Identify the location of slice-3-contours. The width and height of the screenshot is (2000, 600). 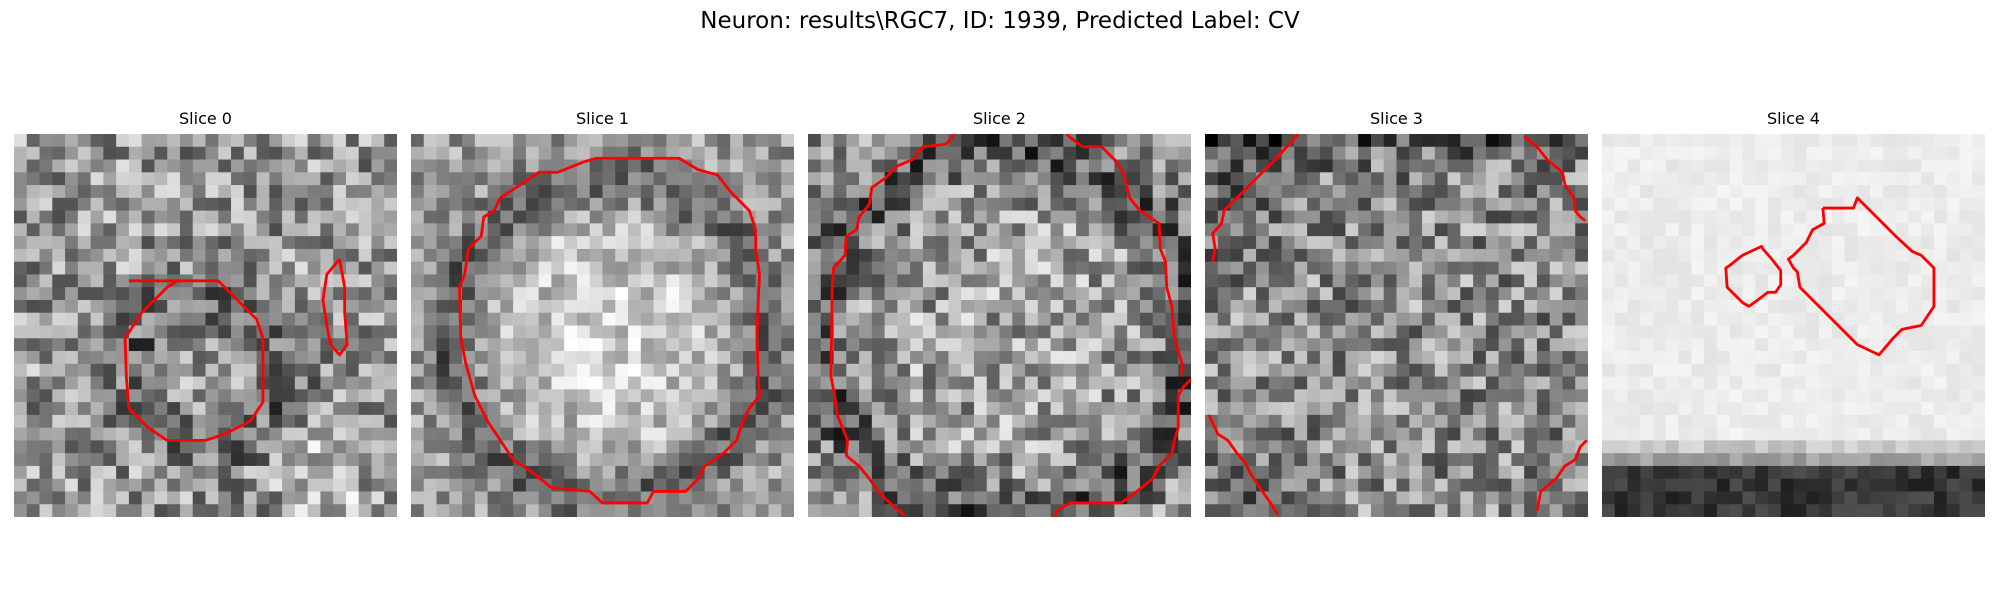
(1397, 325).